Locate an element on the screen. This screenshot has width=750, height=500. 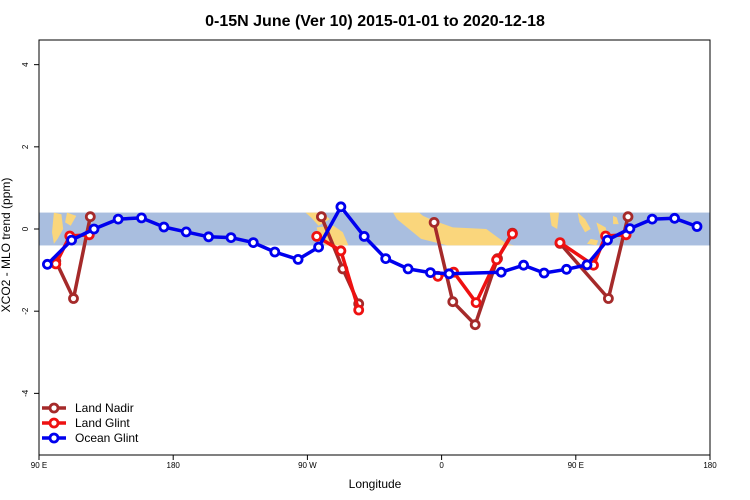
y-tick-label: 0 is located at coordinates (25, 228).